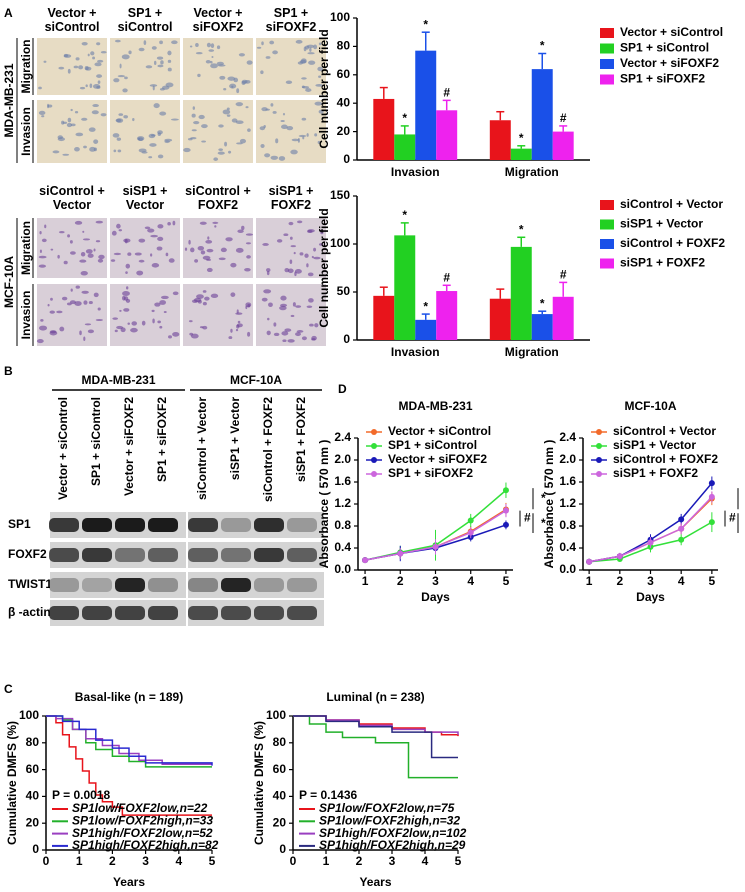 The image size is (745, 892). Describe the element at coordinates (26, 315) in the screenshot. I see `row-label: Invasion` at that location.